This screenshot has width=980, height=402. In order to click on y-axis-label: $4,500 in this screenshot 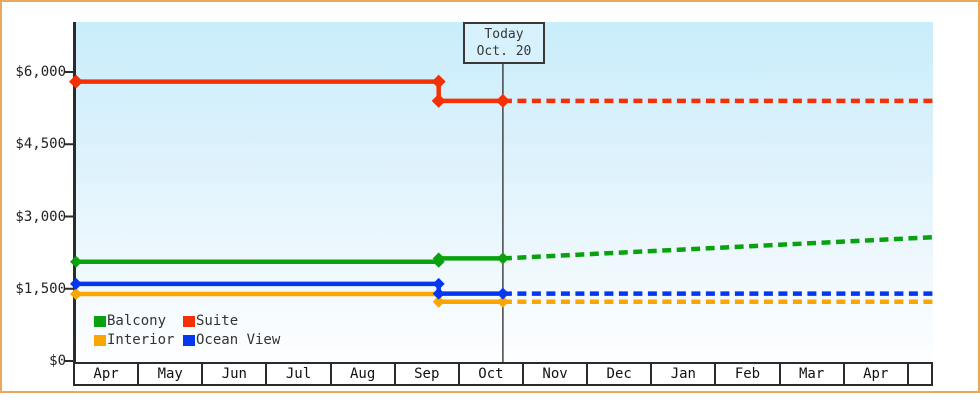, I will do `click(40, 144)`.